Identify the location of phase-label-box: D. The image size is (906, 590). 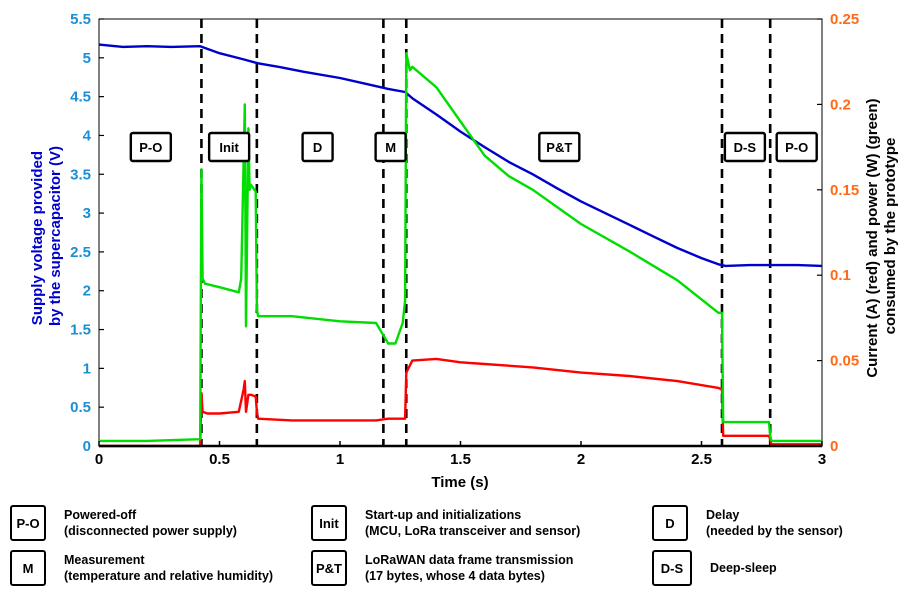
(317, 147).